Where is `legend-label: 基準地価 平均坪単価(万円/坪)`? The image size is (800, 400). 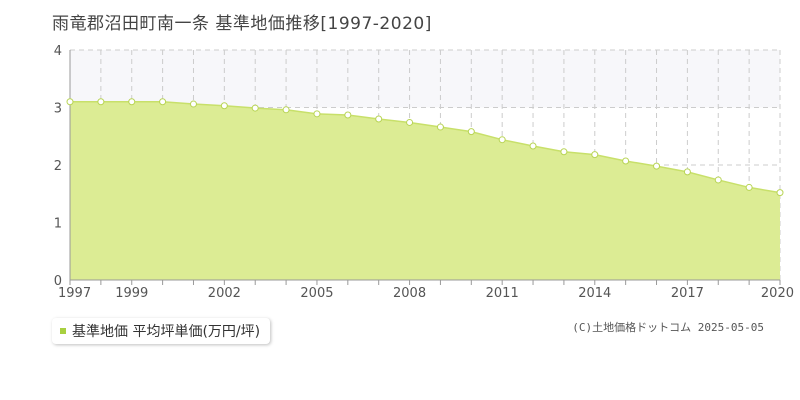 legend-label: 基準地価 平均坪単価(万円/坪) is located at coordinates (166, 332).